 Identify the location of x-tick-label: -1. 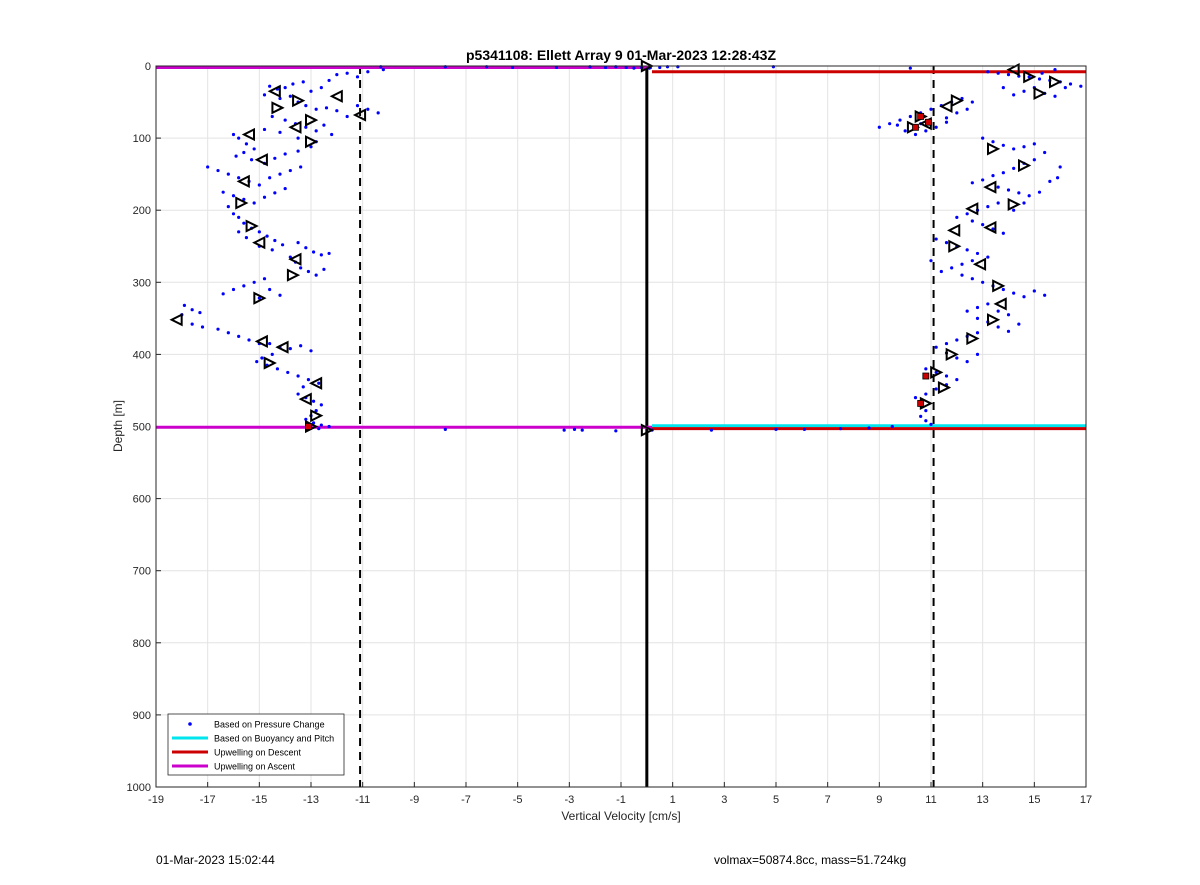
(621, 800).